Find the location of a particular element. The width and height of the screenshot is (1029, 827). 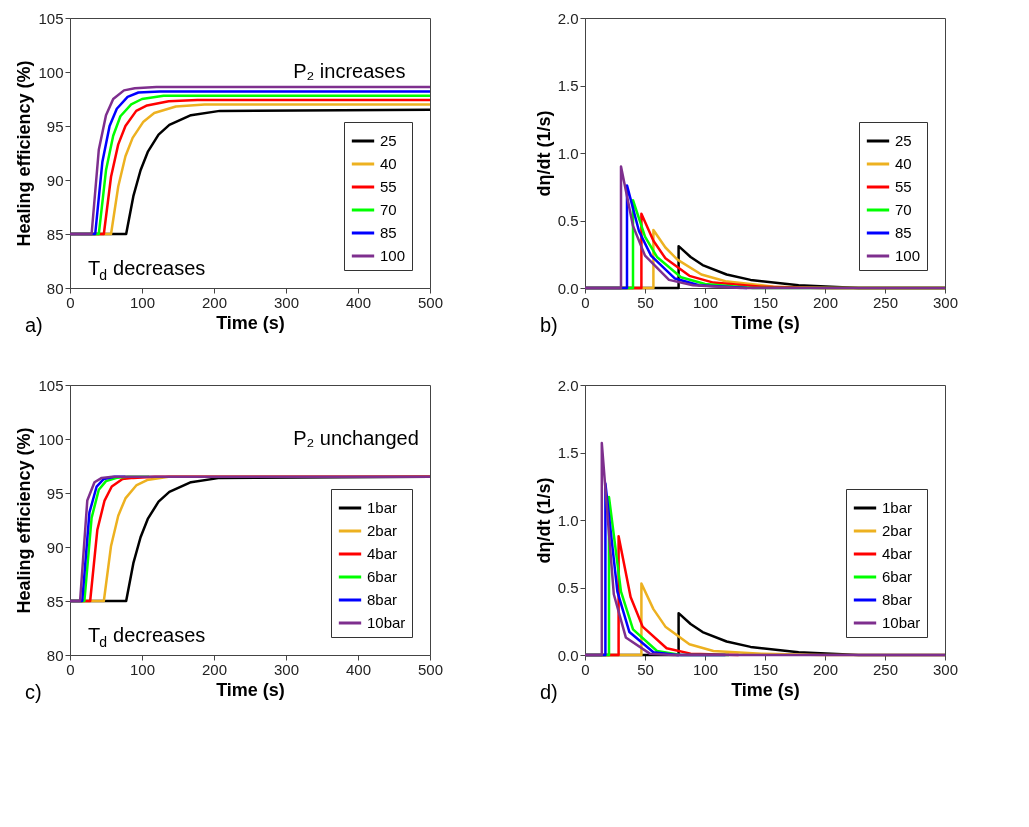

annotation: P₂ unchanged is located at coordinates (356, 438).